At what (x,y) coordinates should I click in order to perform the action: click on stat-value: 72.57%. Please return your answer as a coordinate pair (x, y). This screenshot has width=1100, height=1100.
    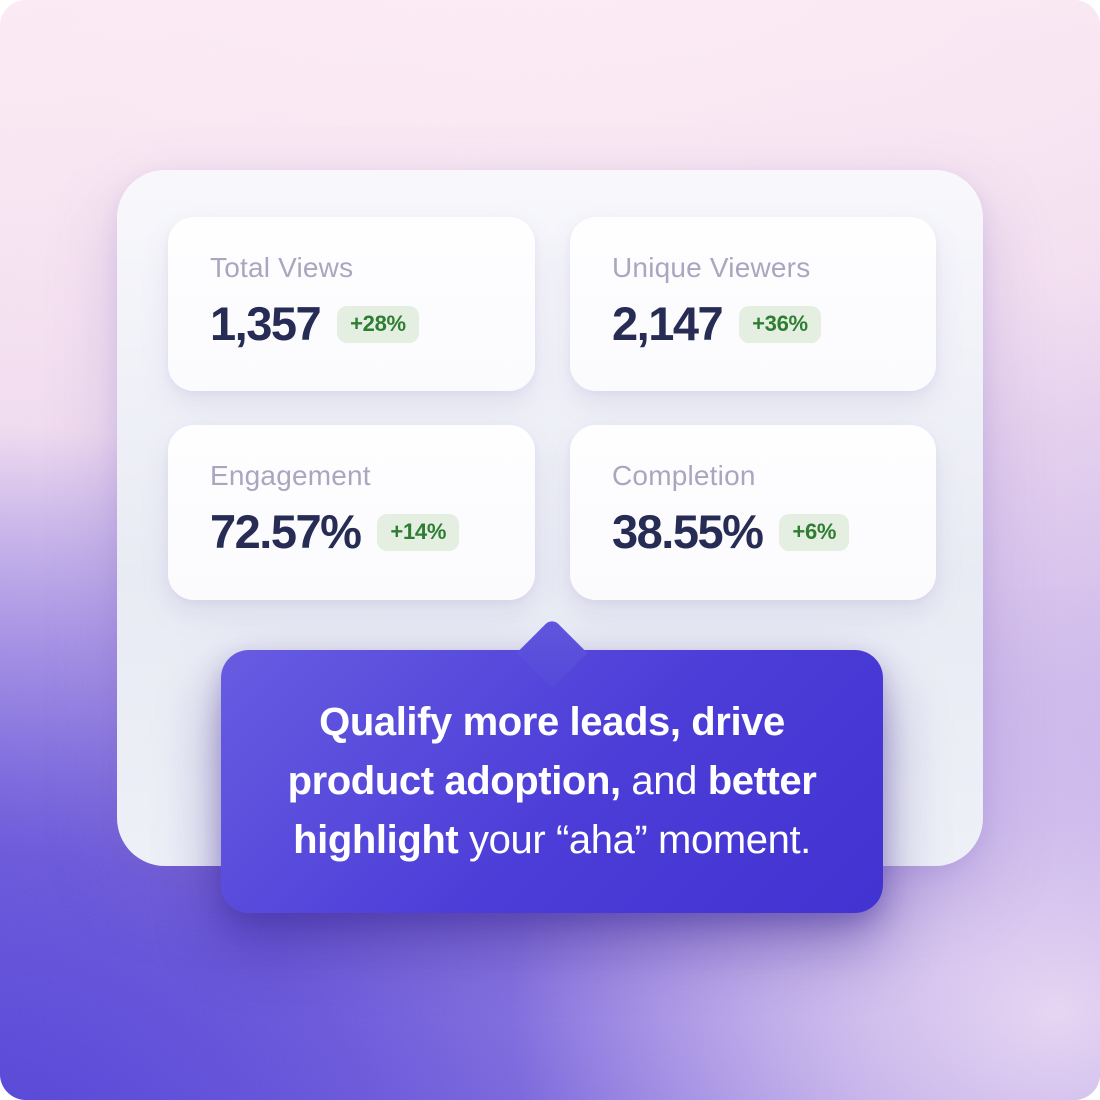
    Looking at the image, I should click on (286, 531).